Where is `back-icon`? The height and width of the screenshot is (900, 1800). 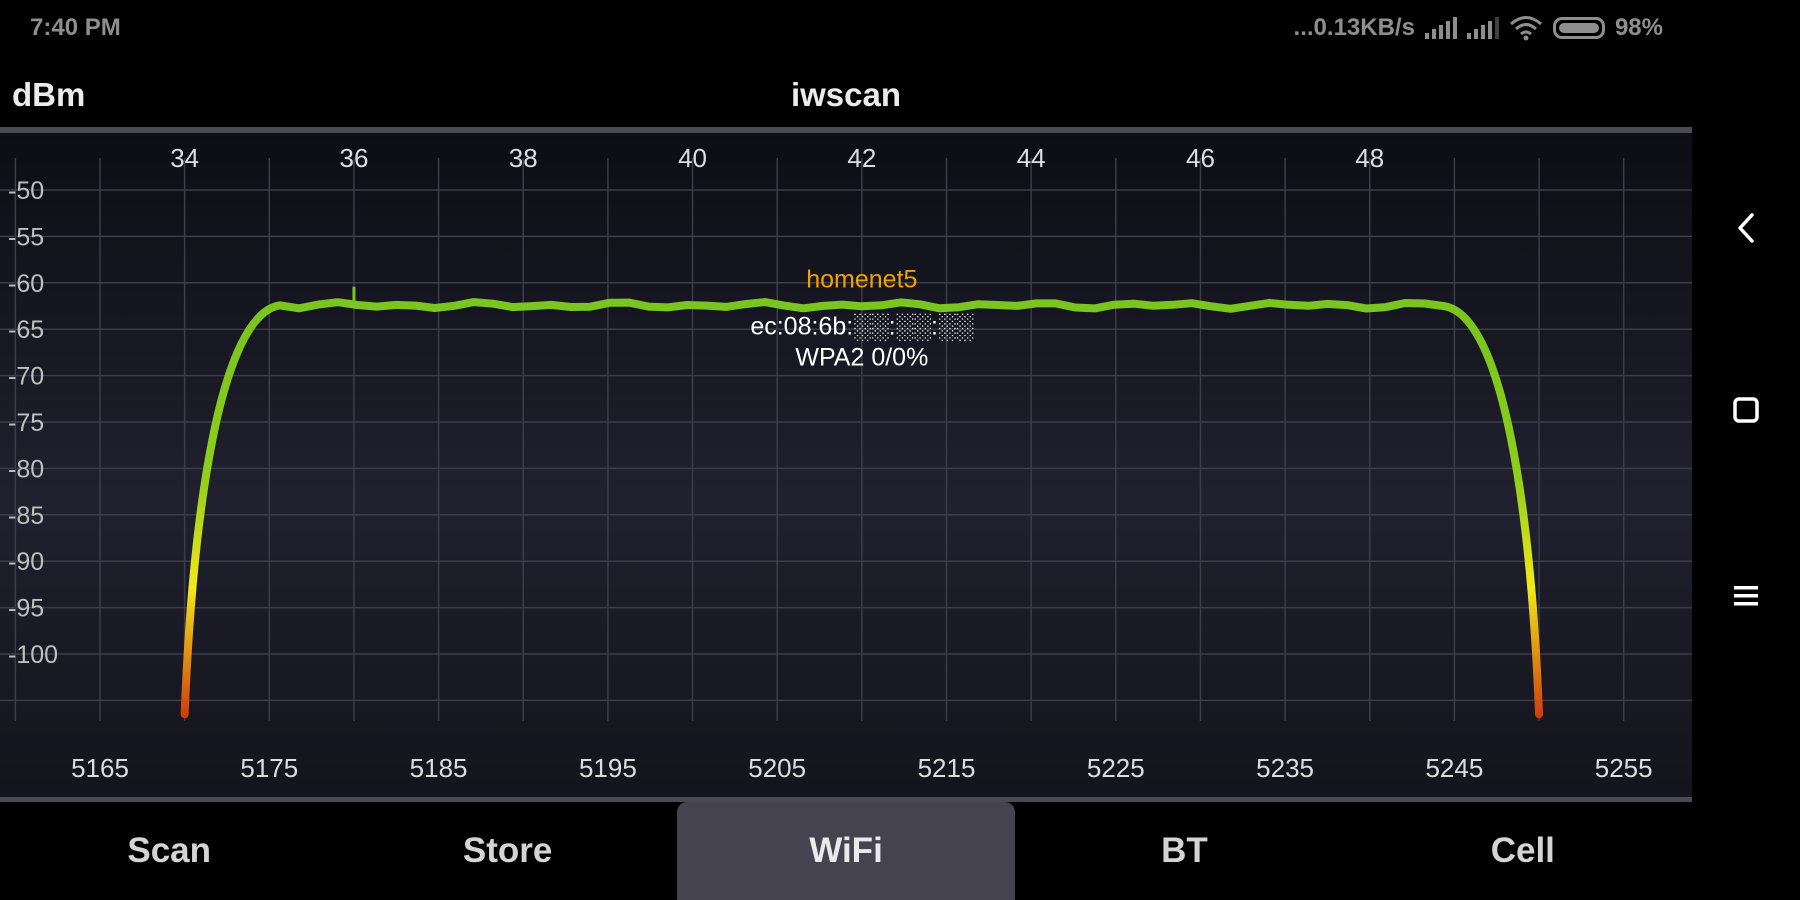
back-icon is located at coordinates (1746, 228).